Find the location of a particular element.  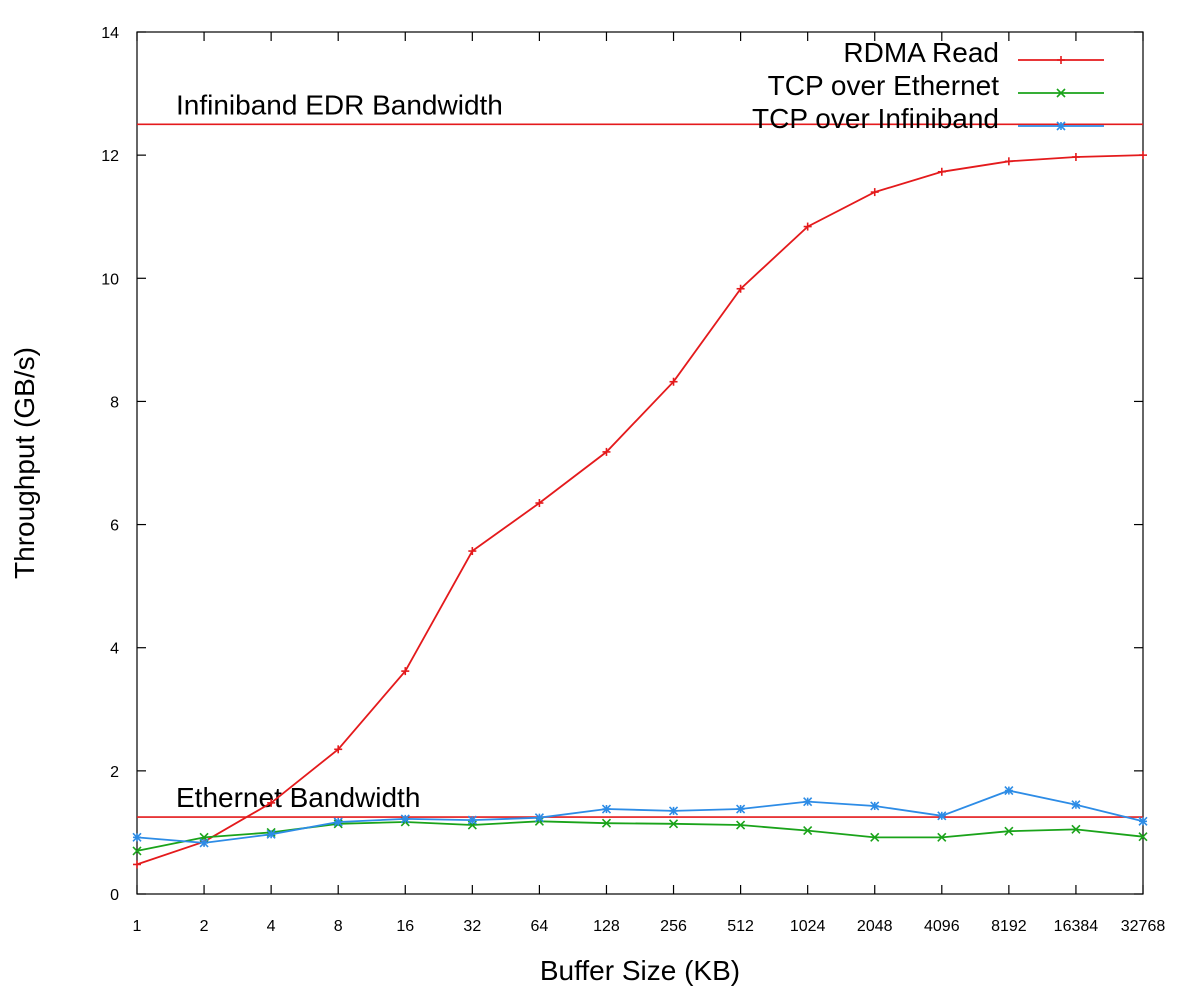

x-tick-label: 512 is located at coordinates (740, 926).